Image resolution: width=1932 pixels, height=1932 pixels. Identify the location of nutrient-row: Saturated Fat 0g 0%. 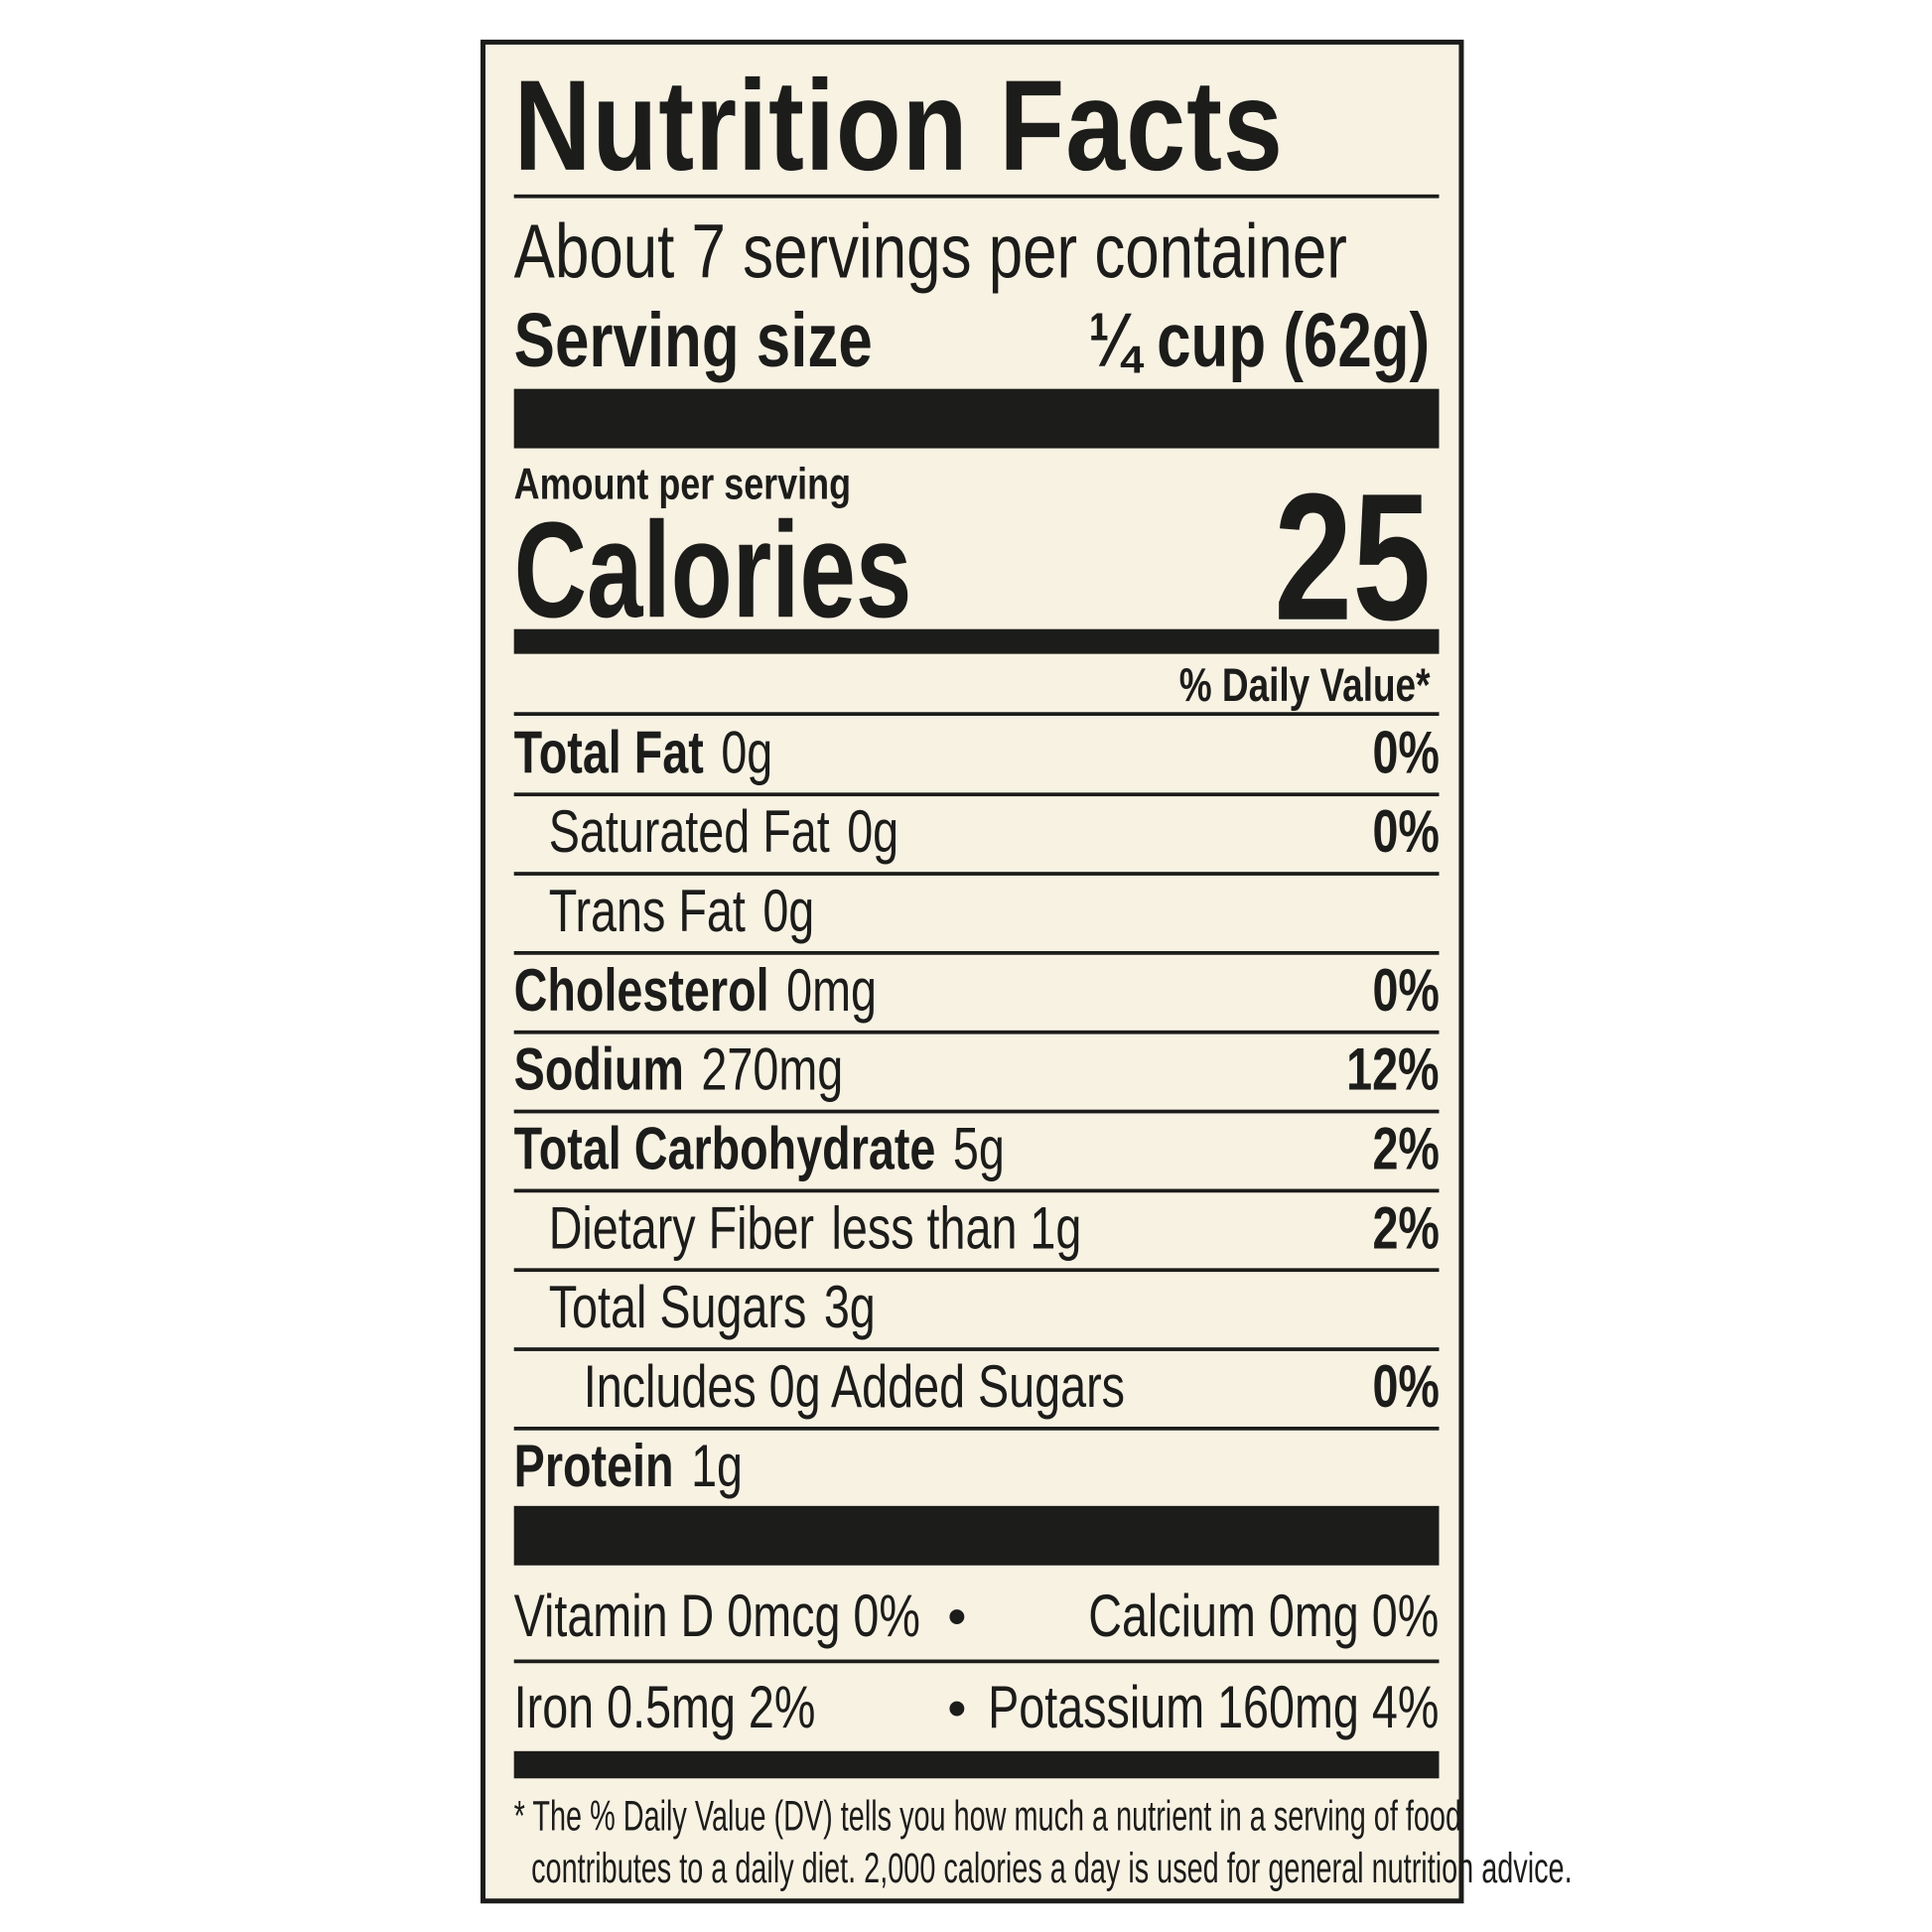
(977, 833).